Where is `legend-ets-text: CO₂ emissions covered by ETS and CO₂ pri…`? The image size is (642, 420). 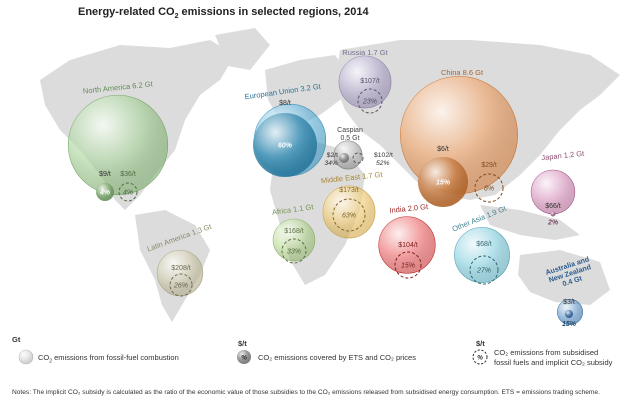
legend-ets-text: CO₂ emissions covered by ETS and CO₂ pri… is located at coordinates (337, 357).